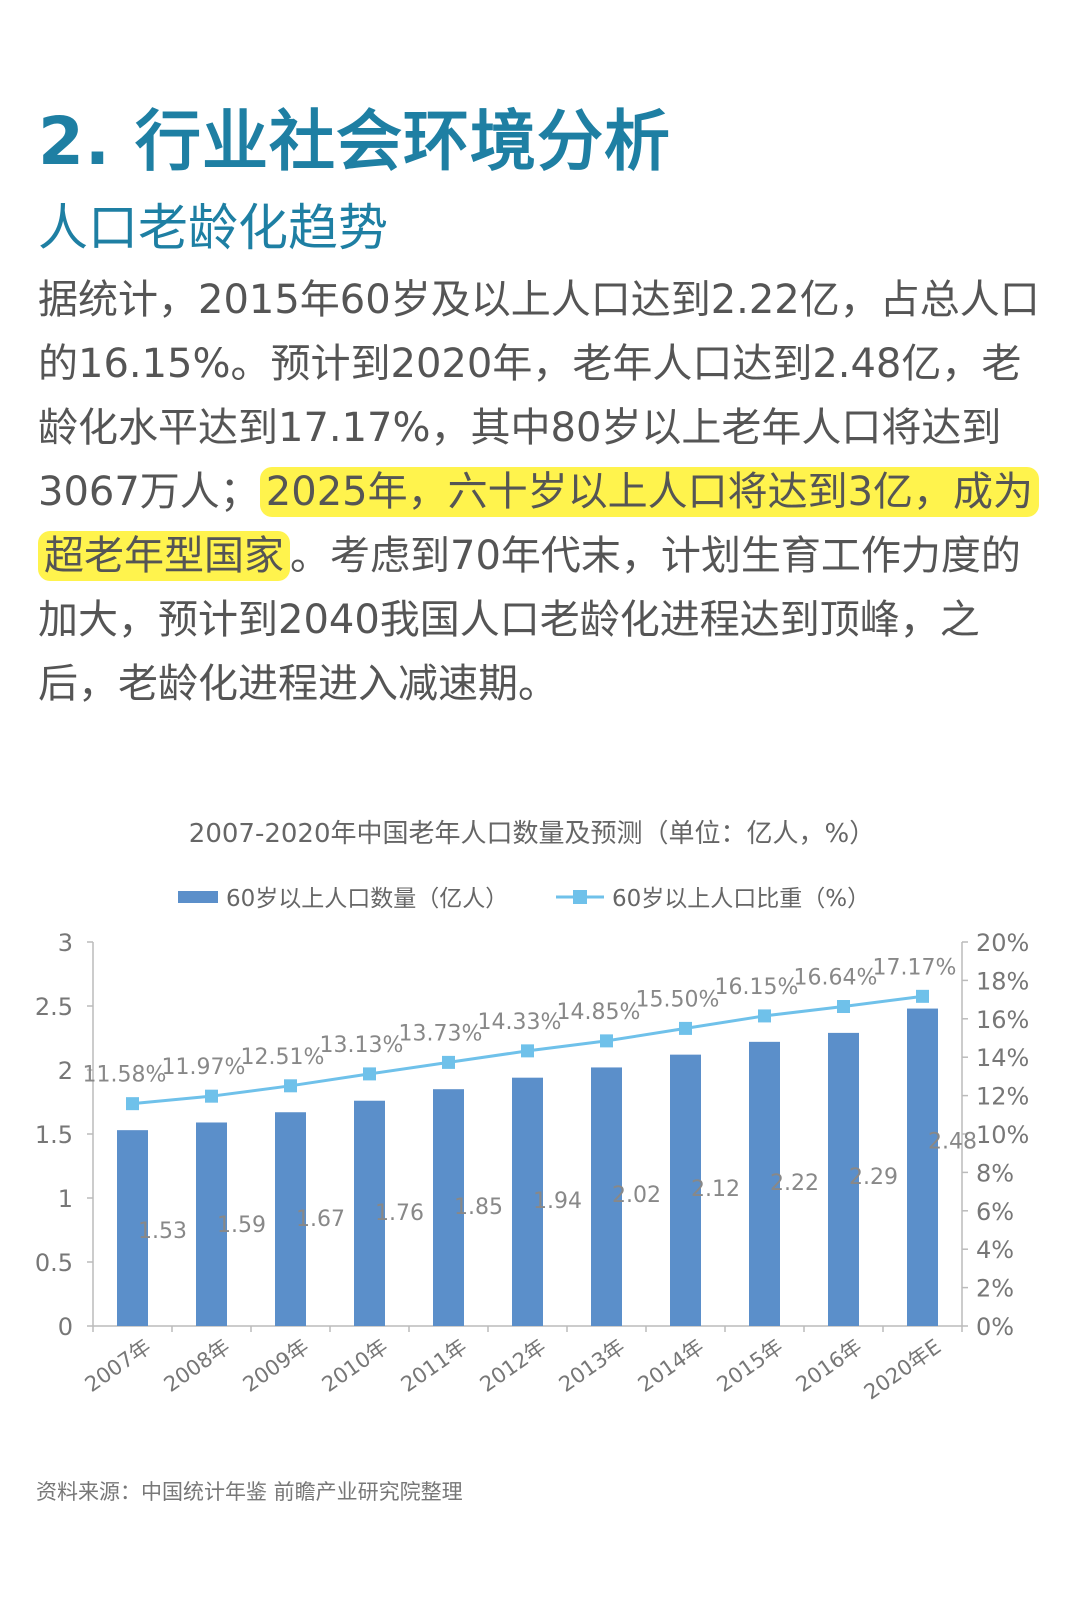 The image size is (1077, 1600). I want to click on x-tick-label: 2009年, so click(276, 1365).